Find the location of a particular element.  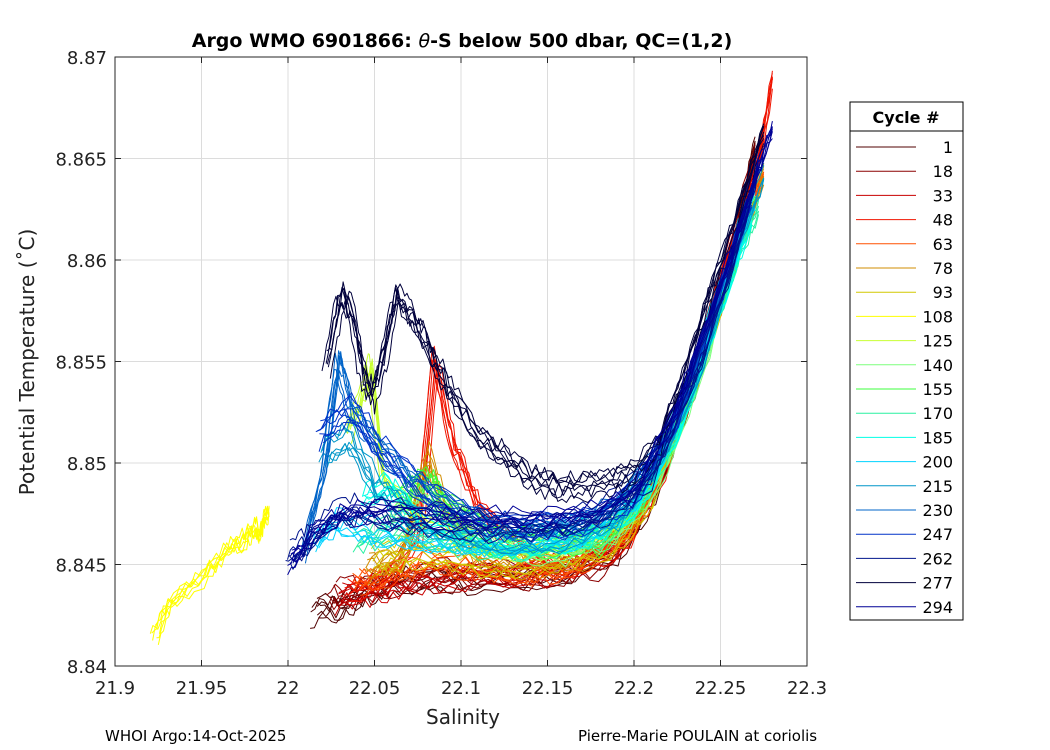

legend-entry-170: 170 is located at coordinates (937, 413).